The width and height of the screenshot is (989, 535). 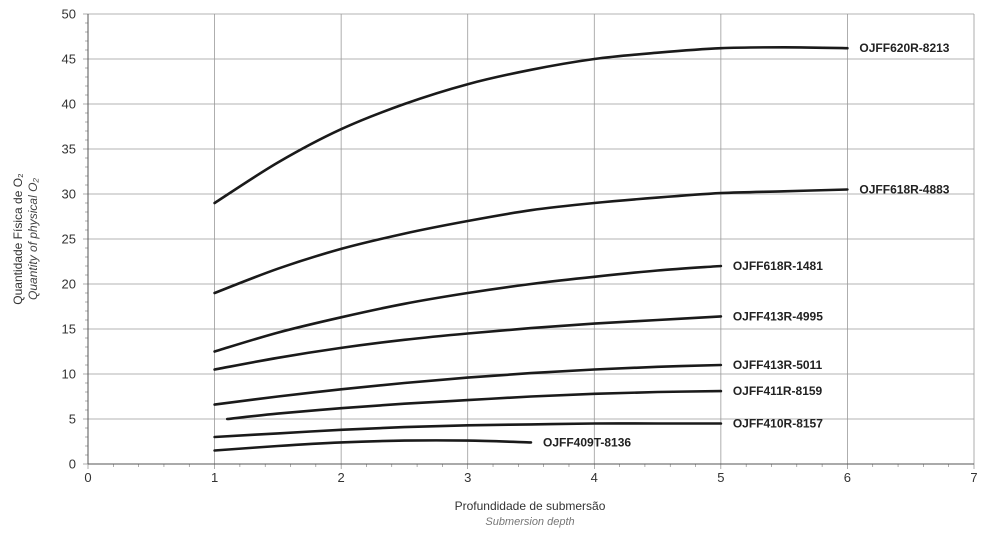 I want to click on series-label: OJFF409T-8136, so click(x=587, y=442).